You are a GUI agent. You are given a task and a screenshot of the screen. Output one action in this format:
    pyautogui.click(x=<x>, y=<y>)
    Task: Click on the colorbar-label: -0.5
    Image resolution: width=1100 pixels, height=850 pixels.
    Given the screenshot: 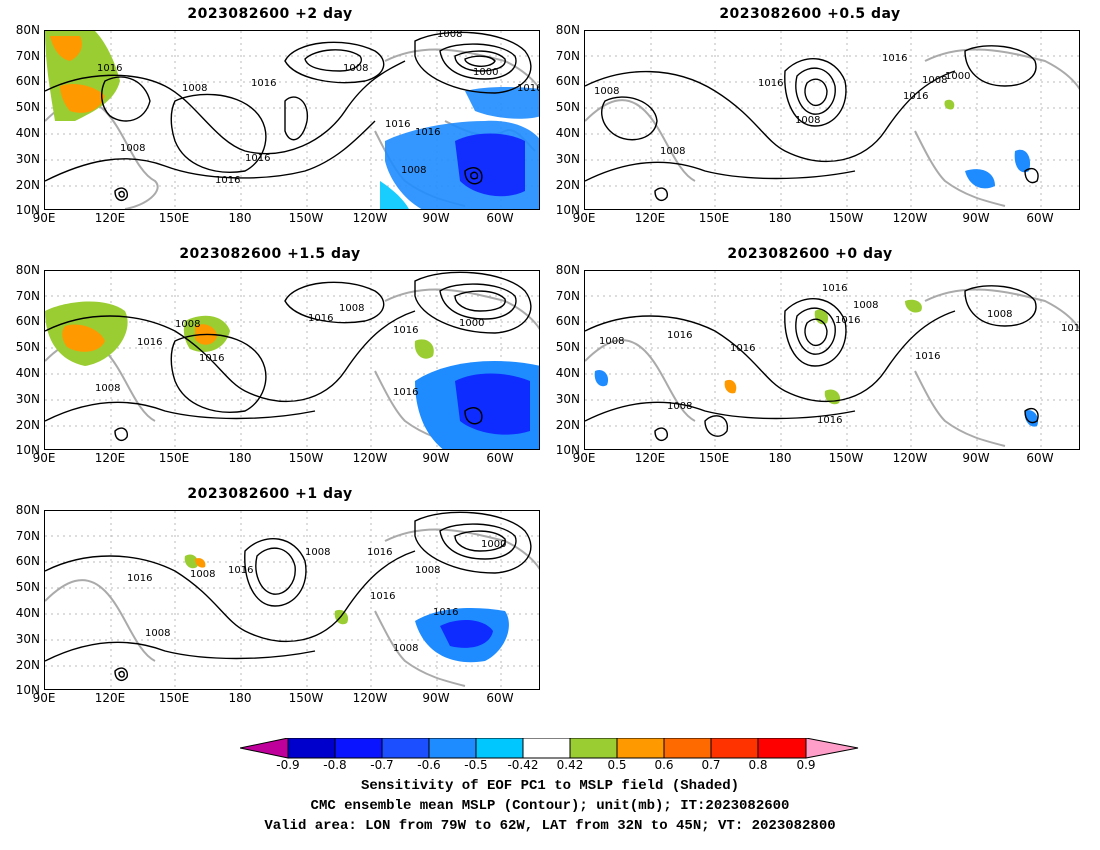 What is the action you would take?
    pyautogui.click(x=476, y=765)
    